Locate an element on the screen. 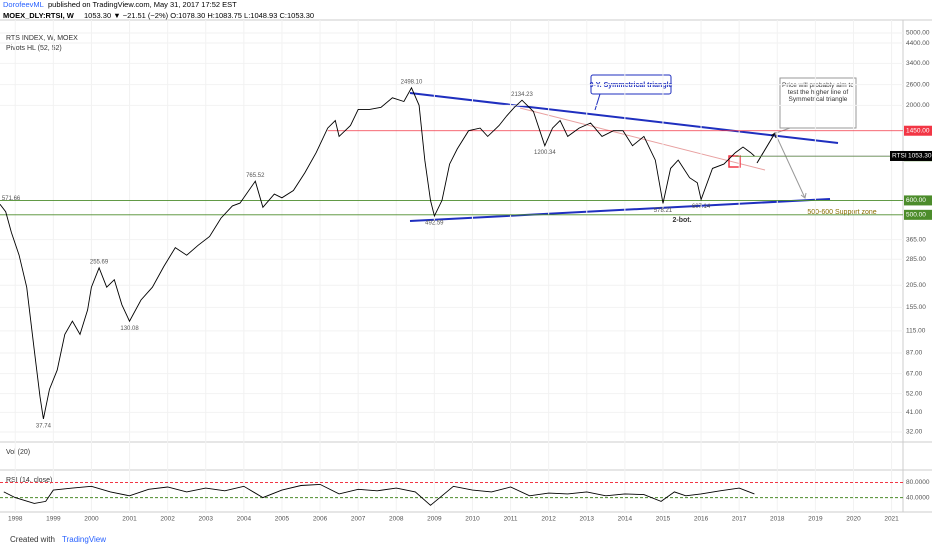  volume-title: Vol (20) is located at coordinates (18, 452).